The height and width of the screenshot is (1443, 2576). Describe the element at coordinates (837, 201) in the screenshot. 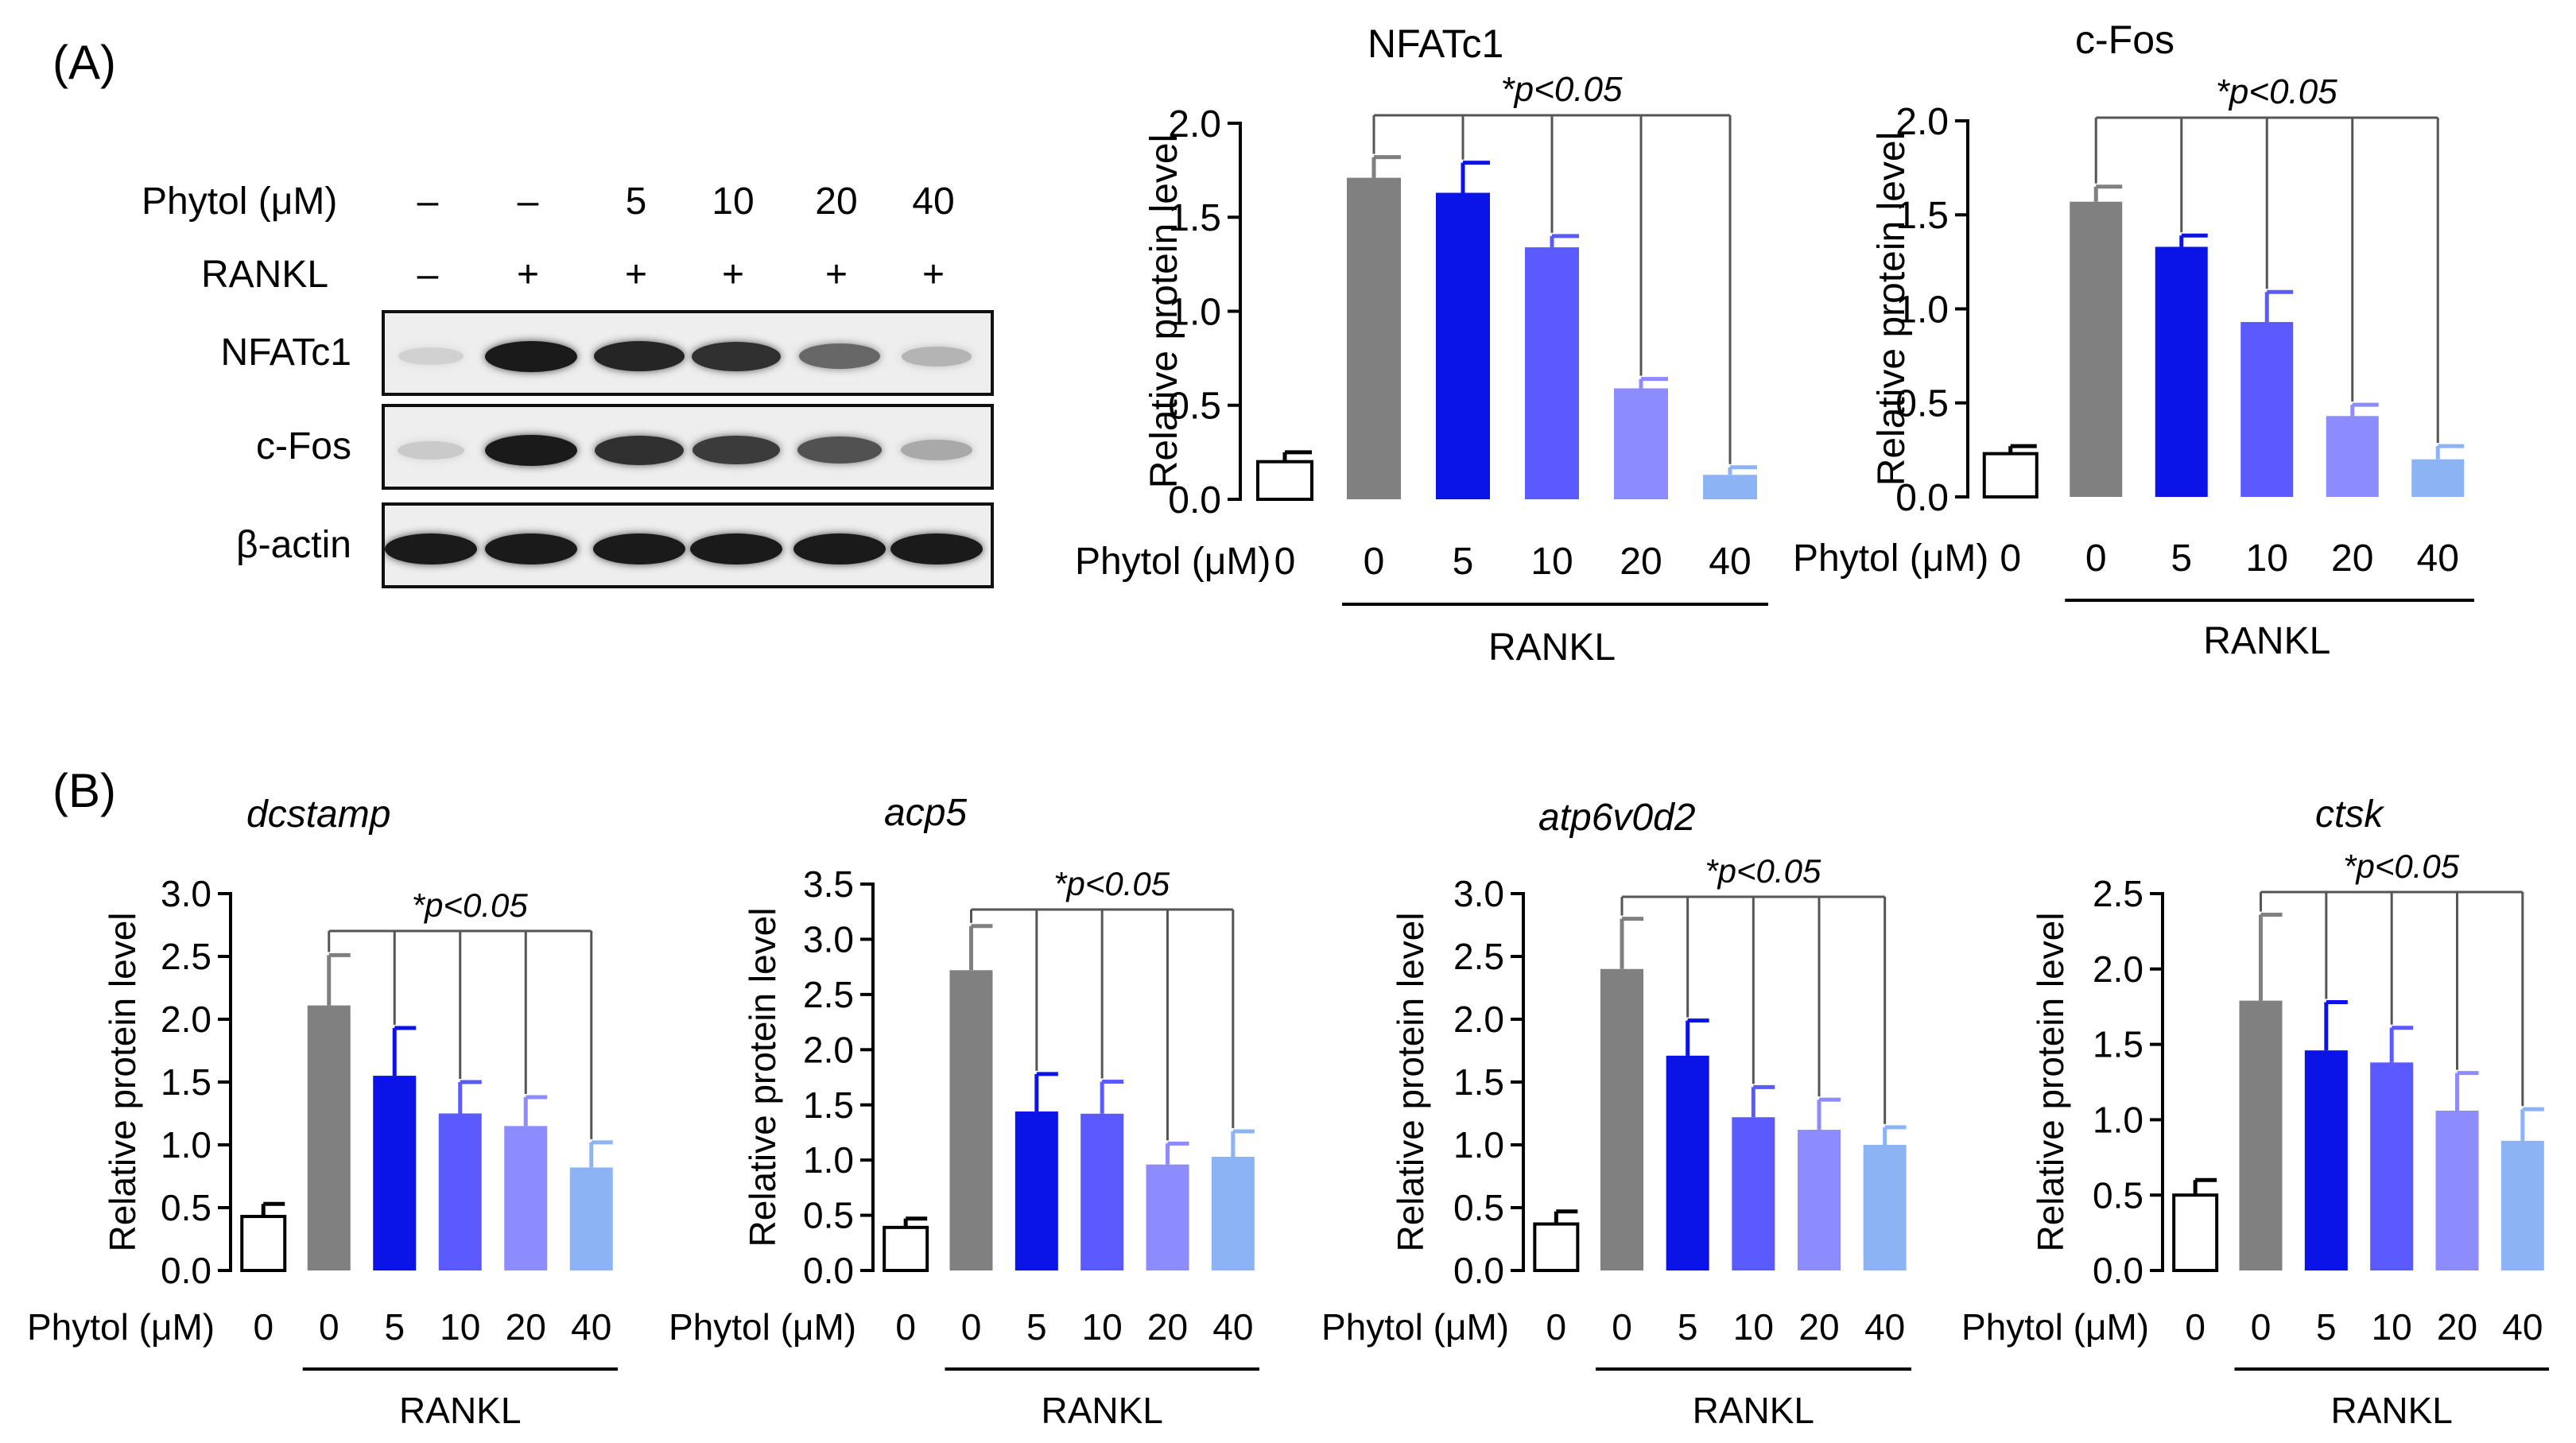

I see `lane-phytol-value: 20` at that location.